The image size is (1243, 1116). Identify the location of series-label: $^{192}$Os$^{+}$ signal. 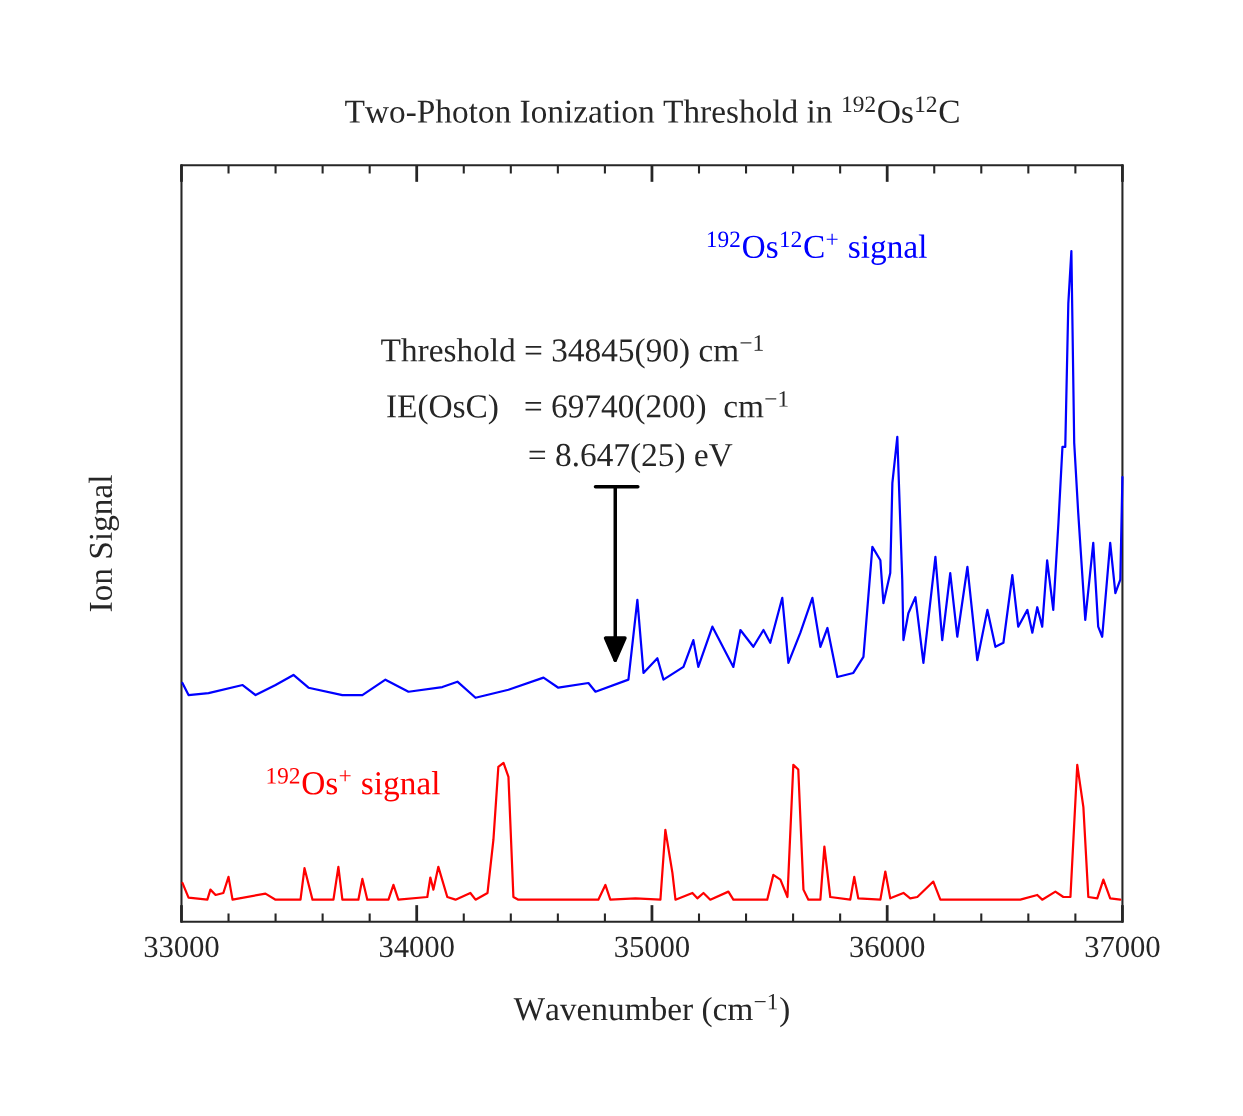
(353, 785).